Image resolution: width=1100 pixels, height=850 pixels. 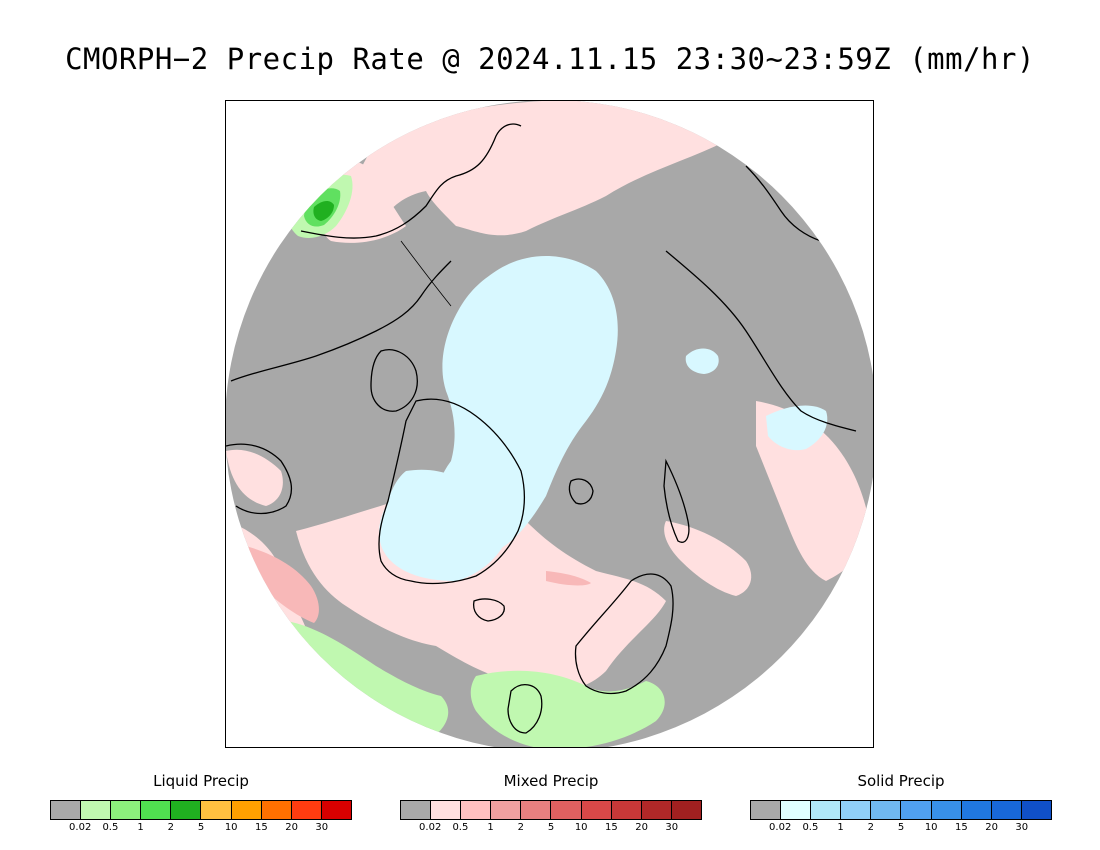 What do you see at coordinates (411, 181) in the screenshot?
I see `coastline-alaska` at bounding box center [411, 181].